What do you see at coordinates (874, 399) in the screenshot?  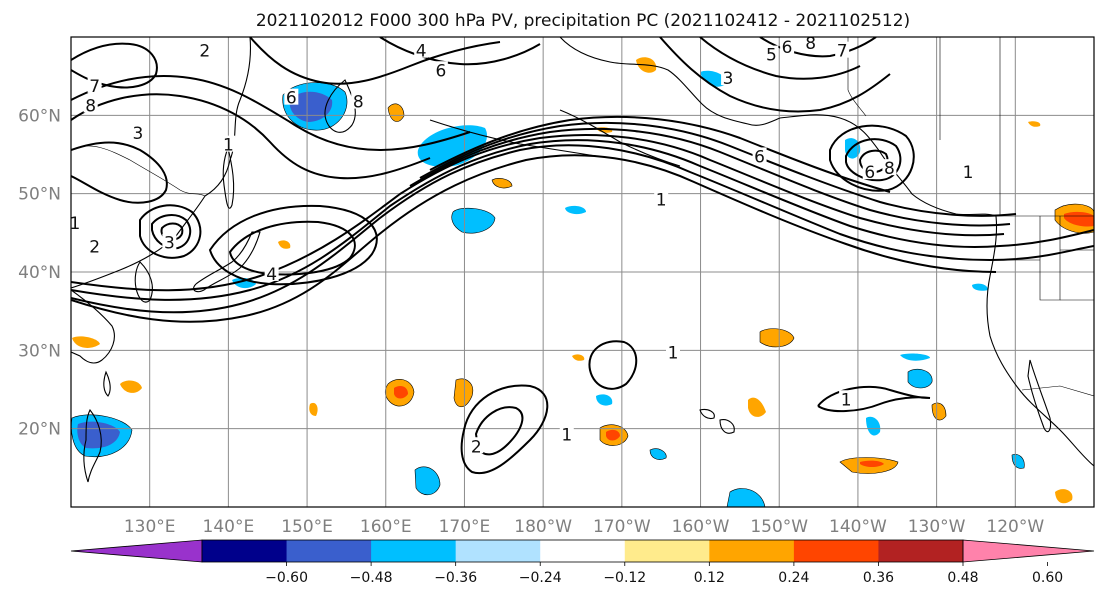 I see `pv-hawaii-contour` at bounding box center [874, 399].